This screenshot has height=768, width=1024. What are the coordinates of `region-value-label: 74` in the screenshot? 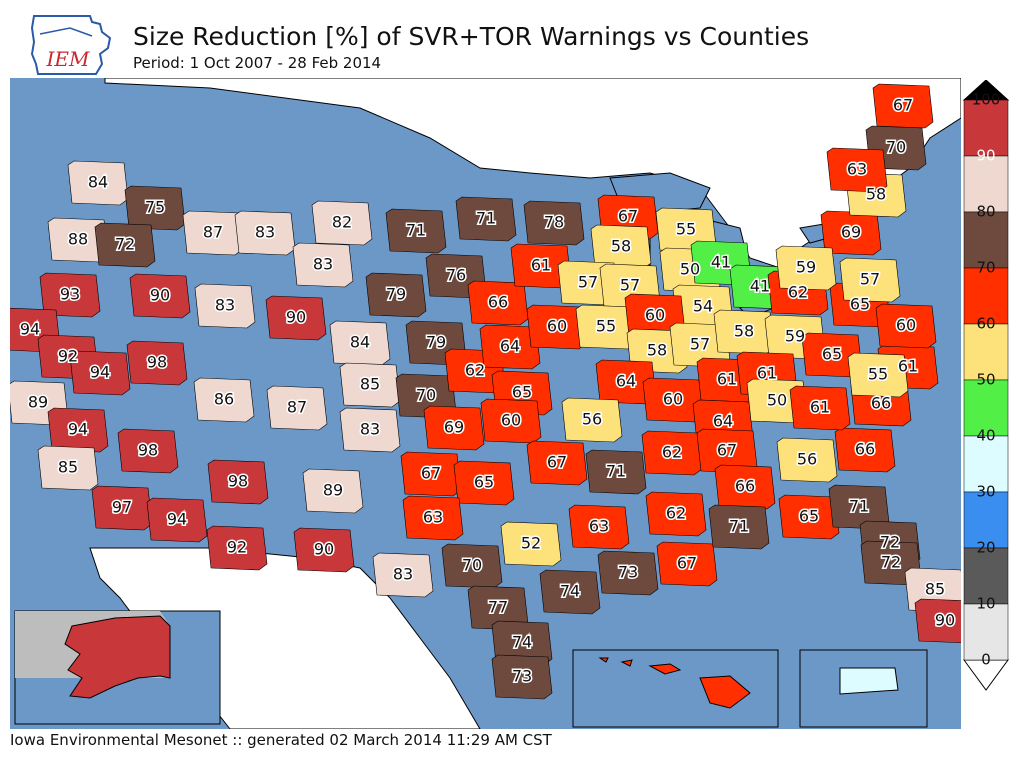 It's located at (522, 642).